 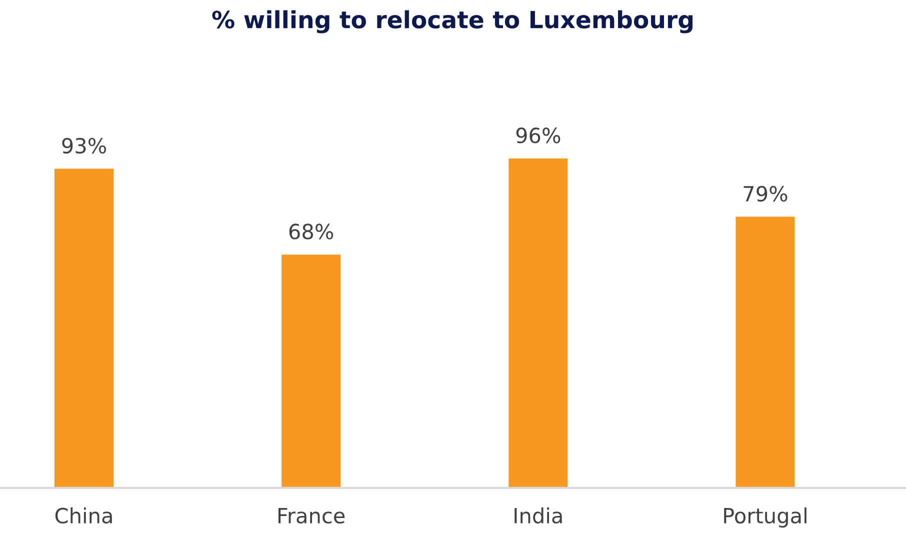 What do you see at coordinates (766, 194) in the screenshot?
I see `data-label: 79%` at bounding box center [766, 194].